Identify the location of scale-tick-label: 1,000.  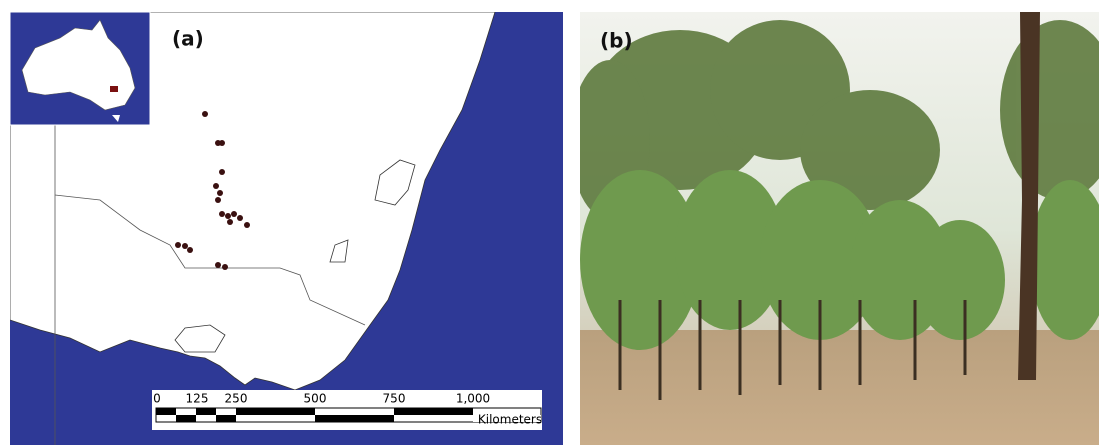
(473, 399).